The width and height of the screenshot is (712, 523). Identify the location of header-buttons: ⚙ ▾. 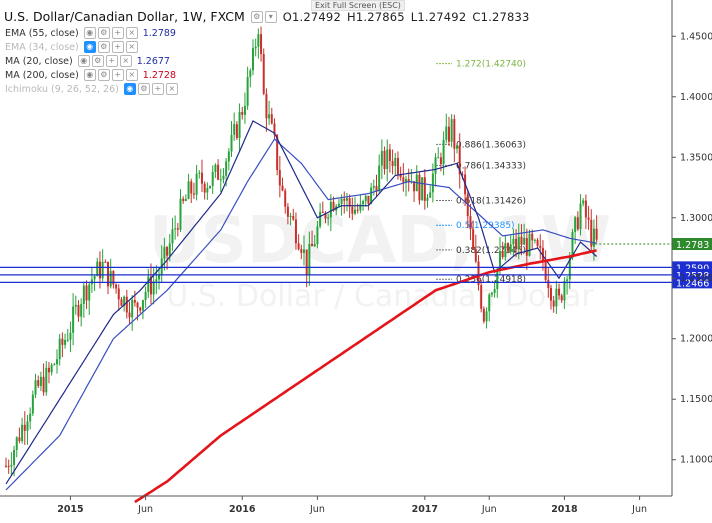
(263, 16).